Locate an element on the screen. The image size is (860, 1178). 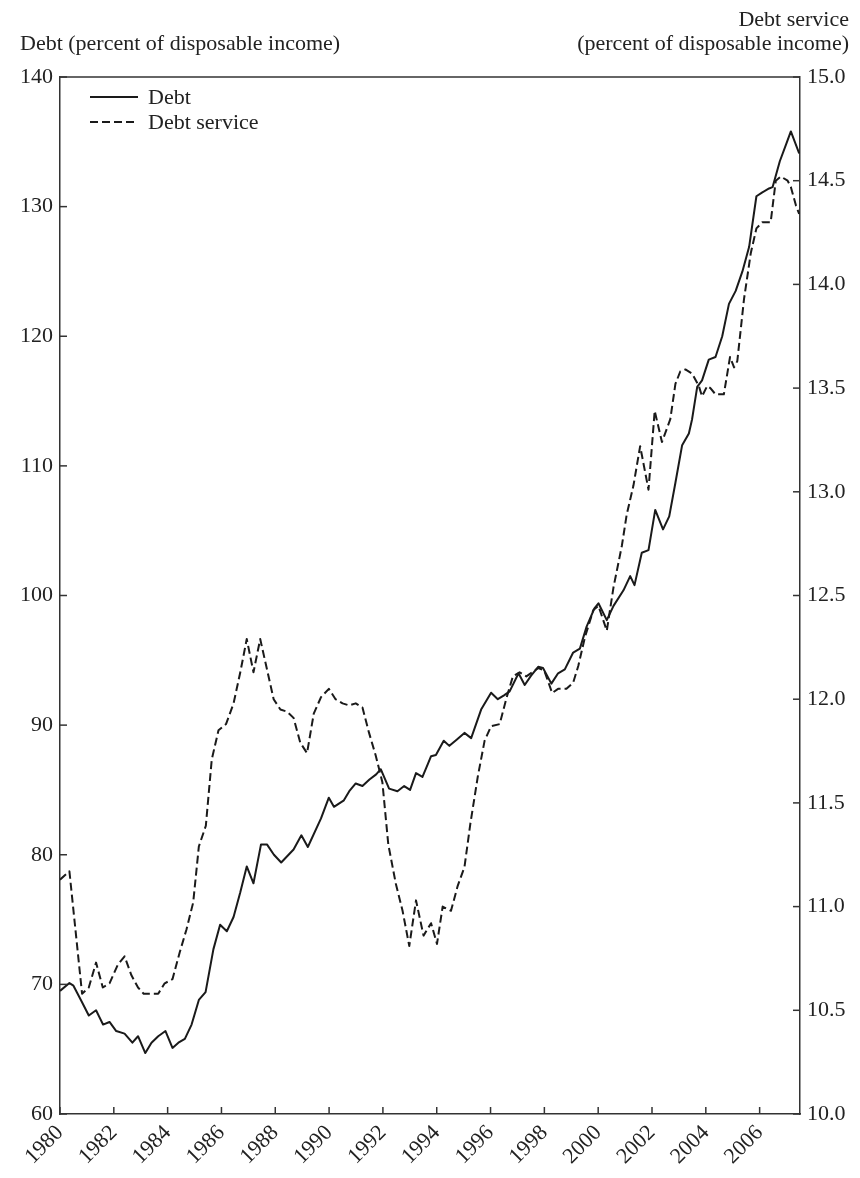
y2-tick-label: 12.0 is located at coordinates (826, 697).